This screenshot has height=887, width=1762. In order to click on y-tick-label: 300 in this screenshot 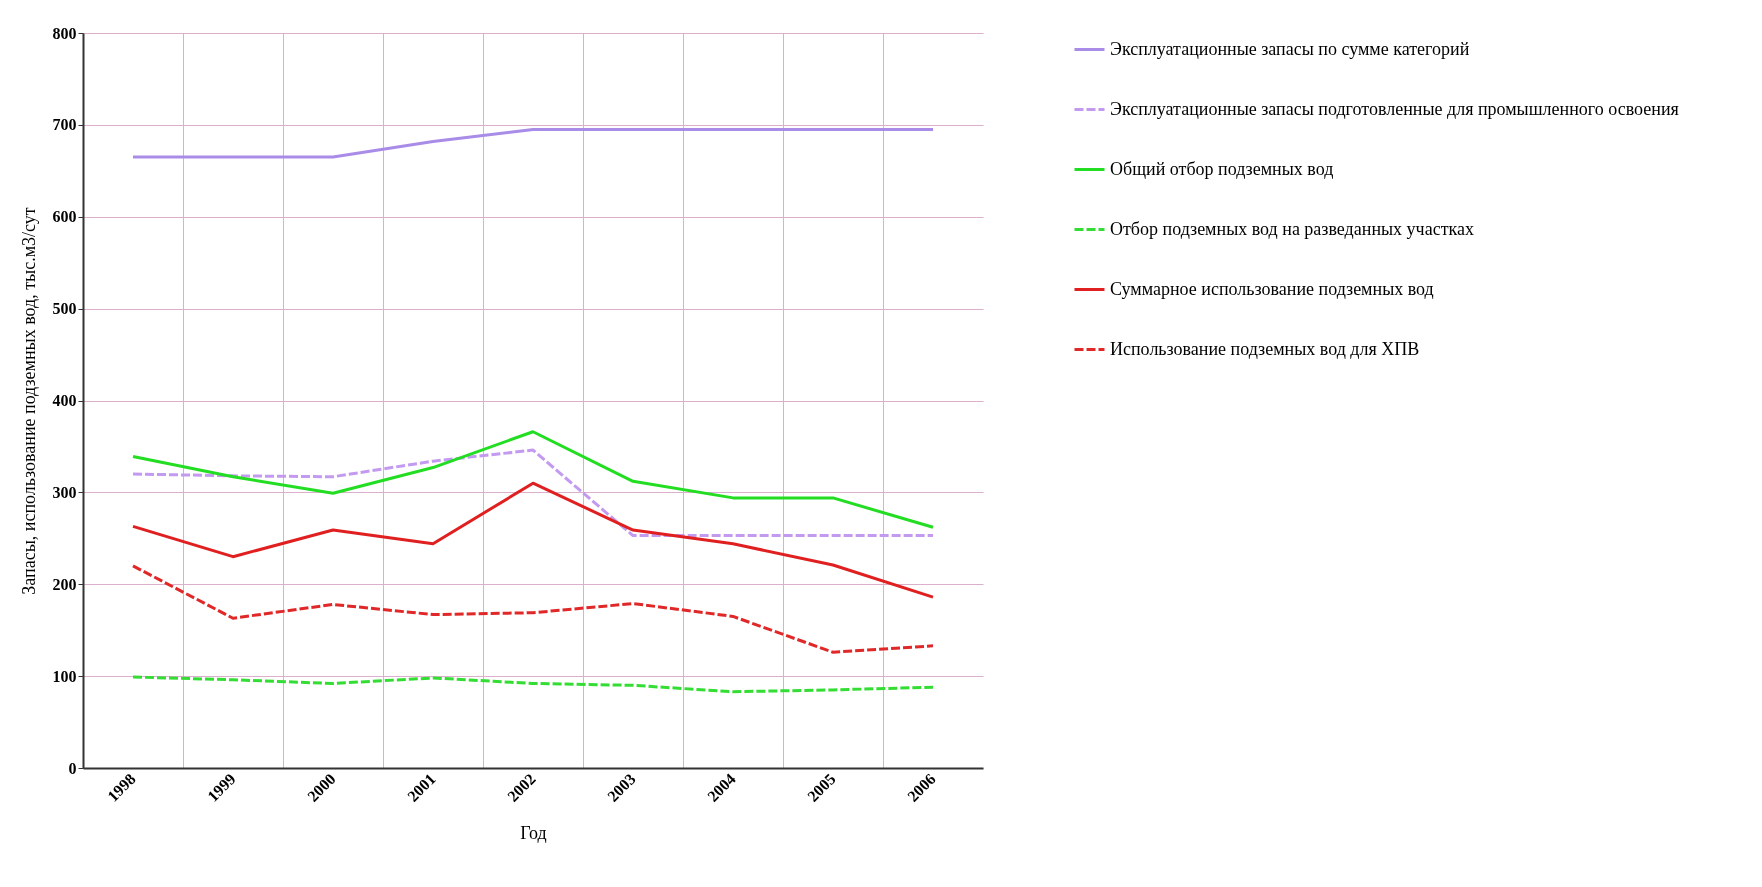, I will do `click(64, 492)`.